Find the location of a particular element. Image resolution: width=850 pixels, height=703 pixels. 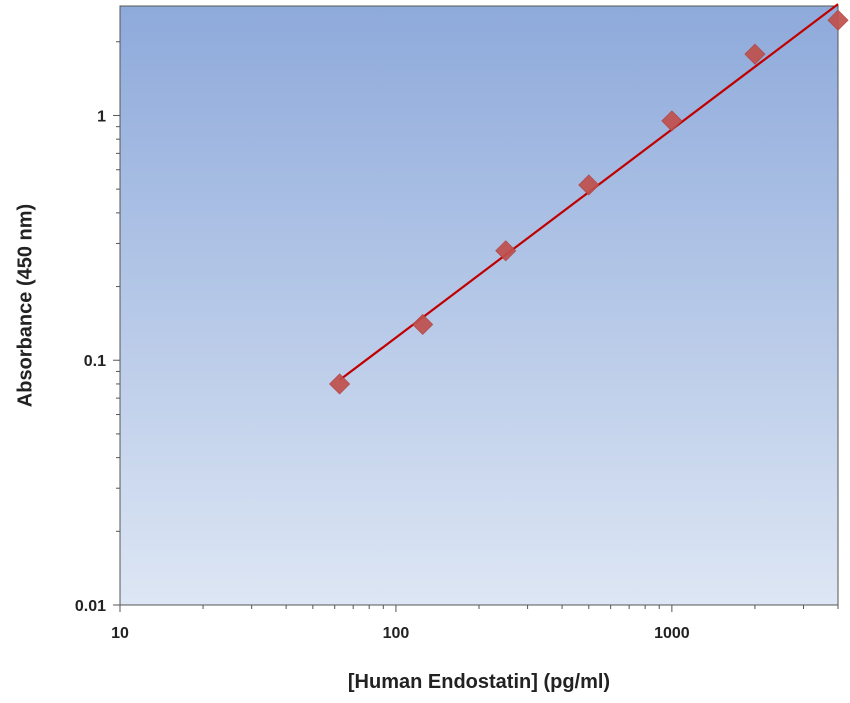

x-tick-label: 1000 is located at coordinates (672, 633).